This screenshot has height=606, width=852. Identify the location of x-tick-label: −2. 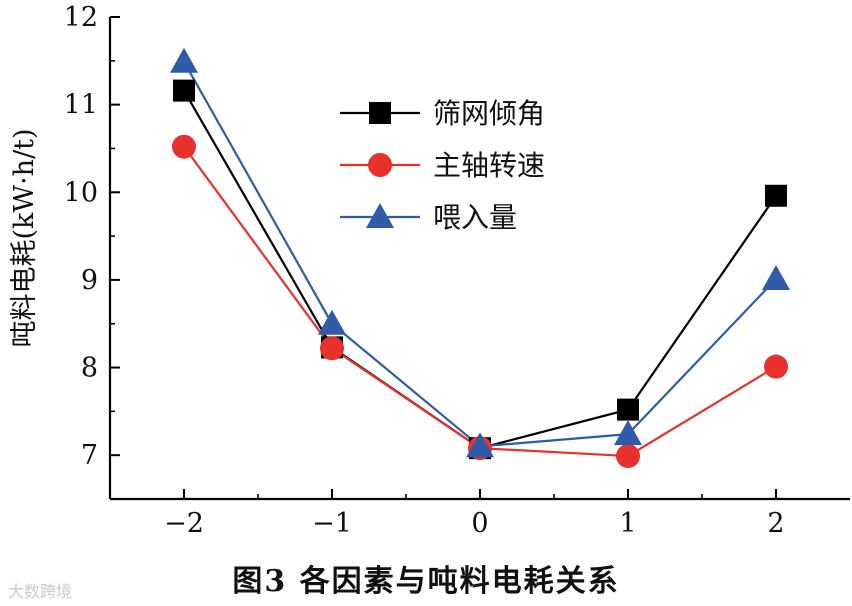
(184, 523).